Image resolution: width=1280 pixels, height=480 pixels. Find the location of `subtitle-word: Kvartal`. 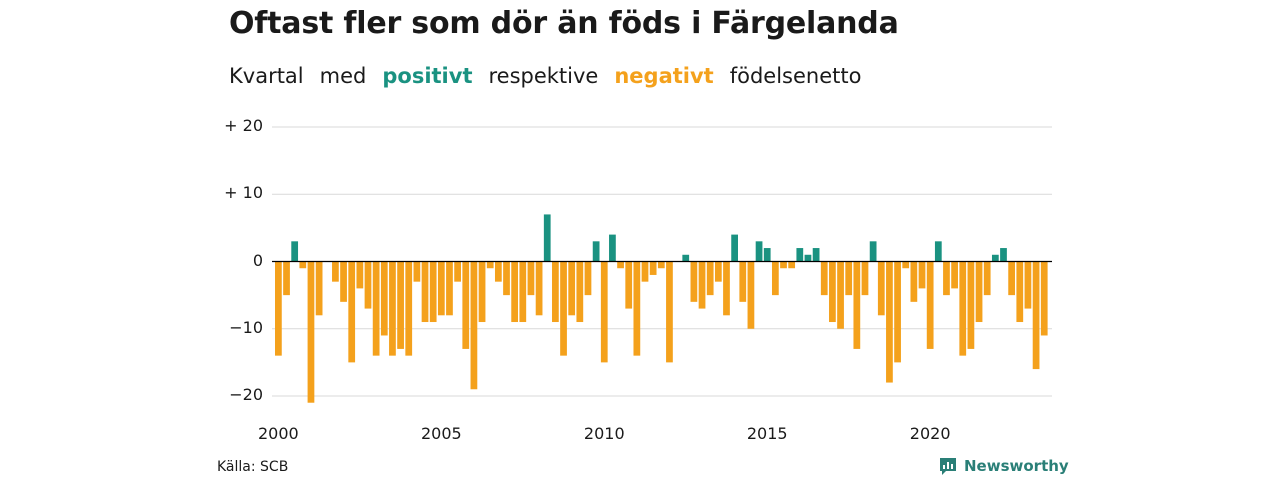

subtitle-word: Kvartal is located at coordinates (266, 76).